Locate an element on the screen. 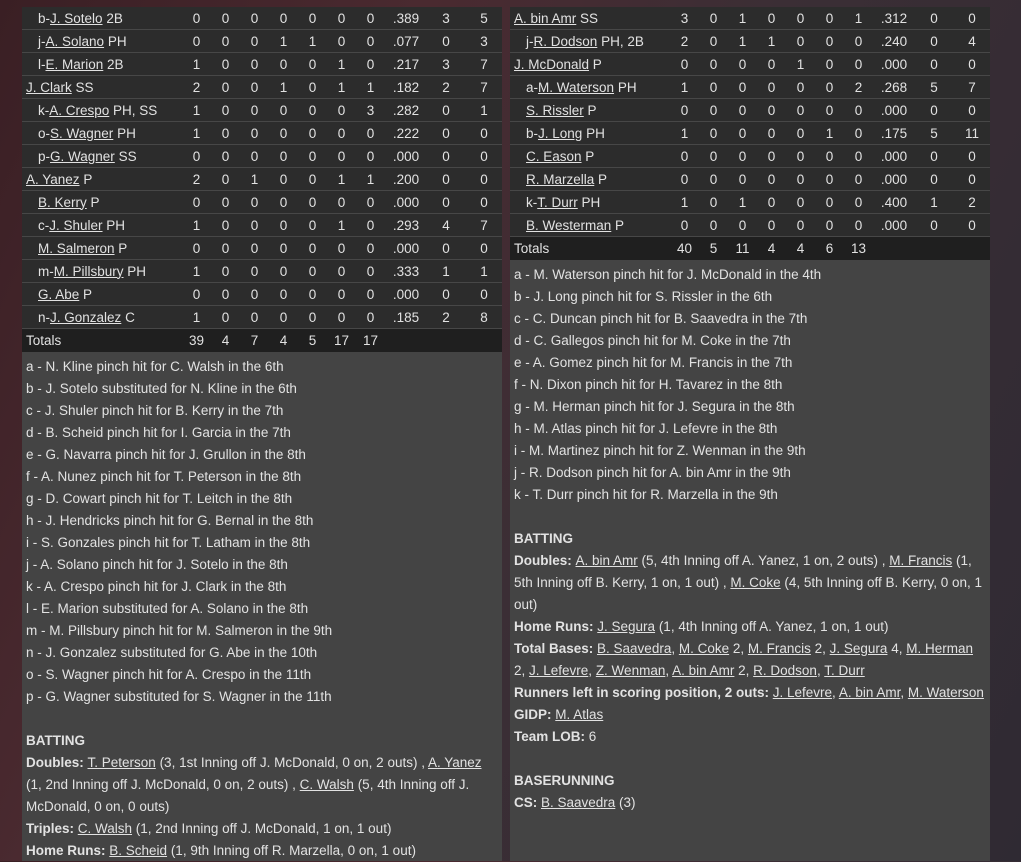 The image size is (1021, 862). stat-cell: 4 is located at coordinates (446, 225).